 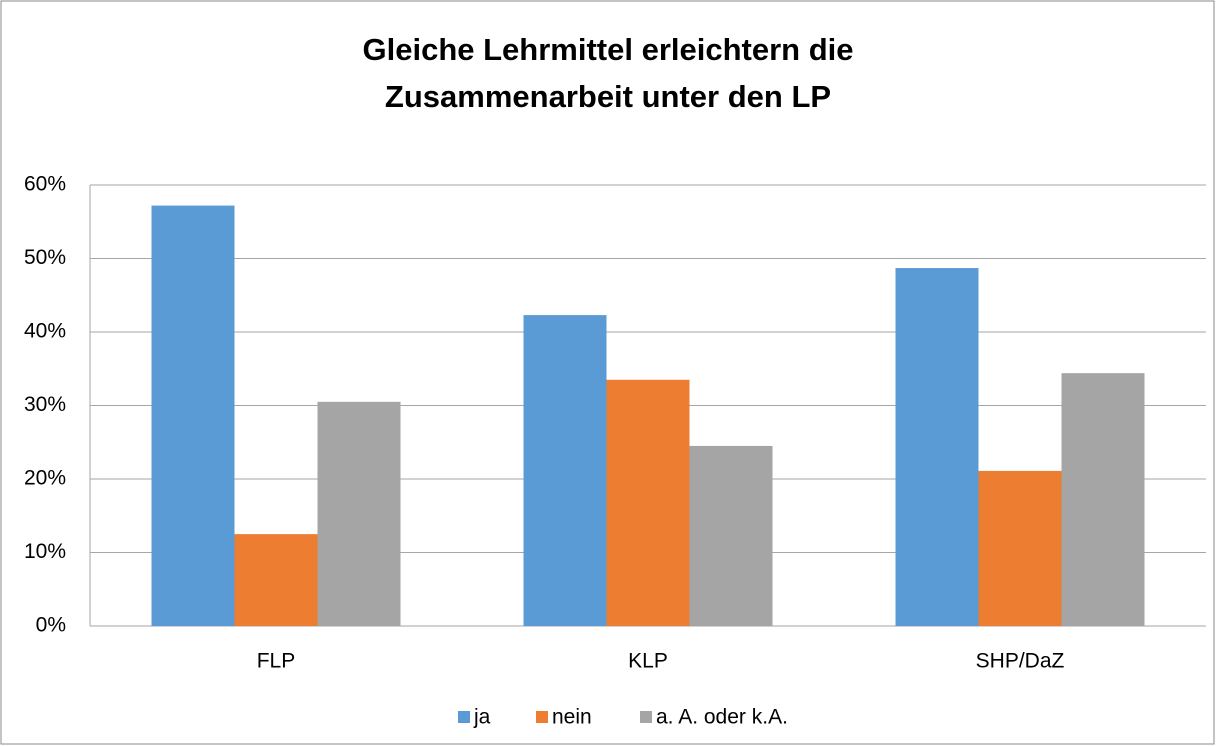 I want to click on chart-title: Gleiche Lehrmittel erleichtern die, so click(x=608, y=49).